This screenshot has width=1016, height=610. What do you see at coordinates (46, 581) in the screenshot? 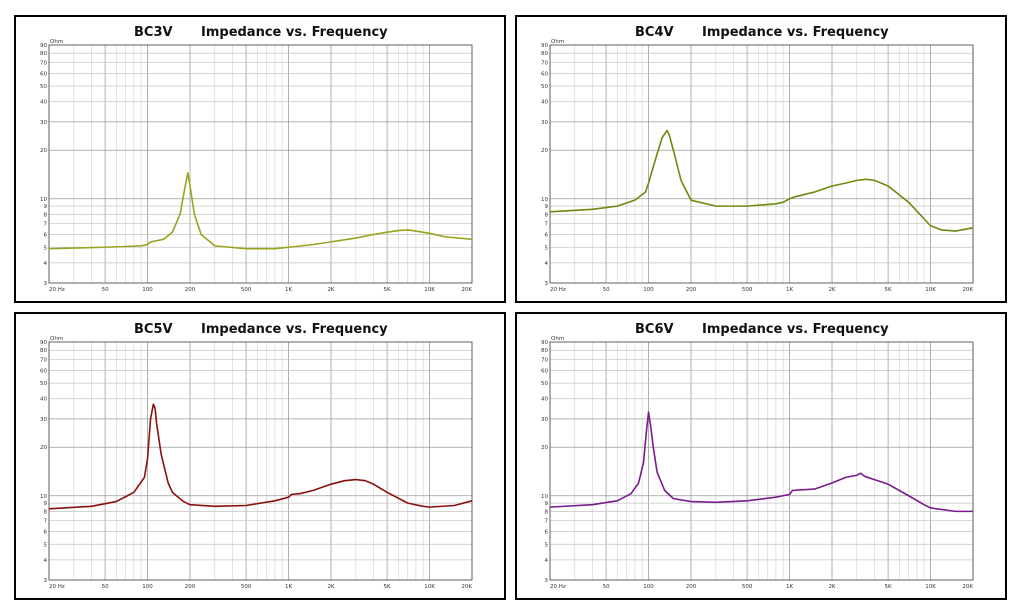
I see `y-tick-label: 3` at bounding box center [46, 581].